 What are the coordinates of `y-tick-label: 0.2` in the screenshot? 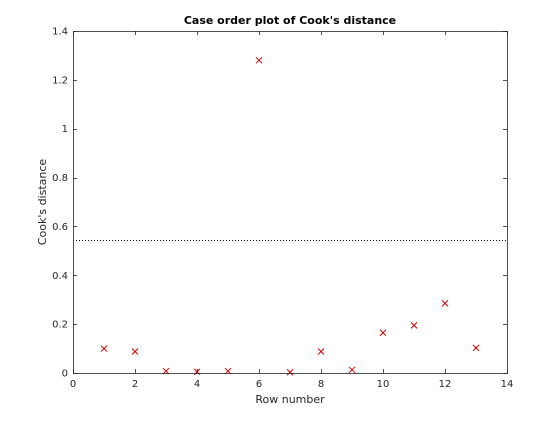 It's located at (60, 325).